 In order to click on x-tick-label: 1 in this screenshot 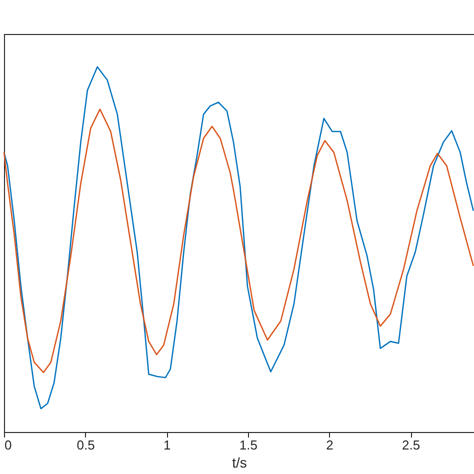, I will do `click(167, 445)`.